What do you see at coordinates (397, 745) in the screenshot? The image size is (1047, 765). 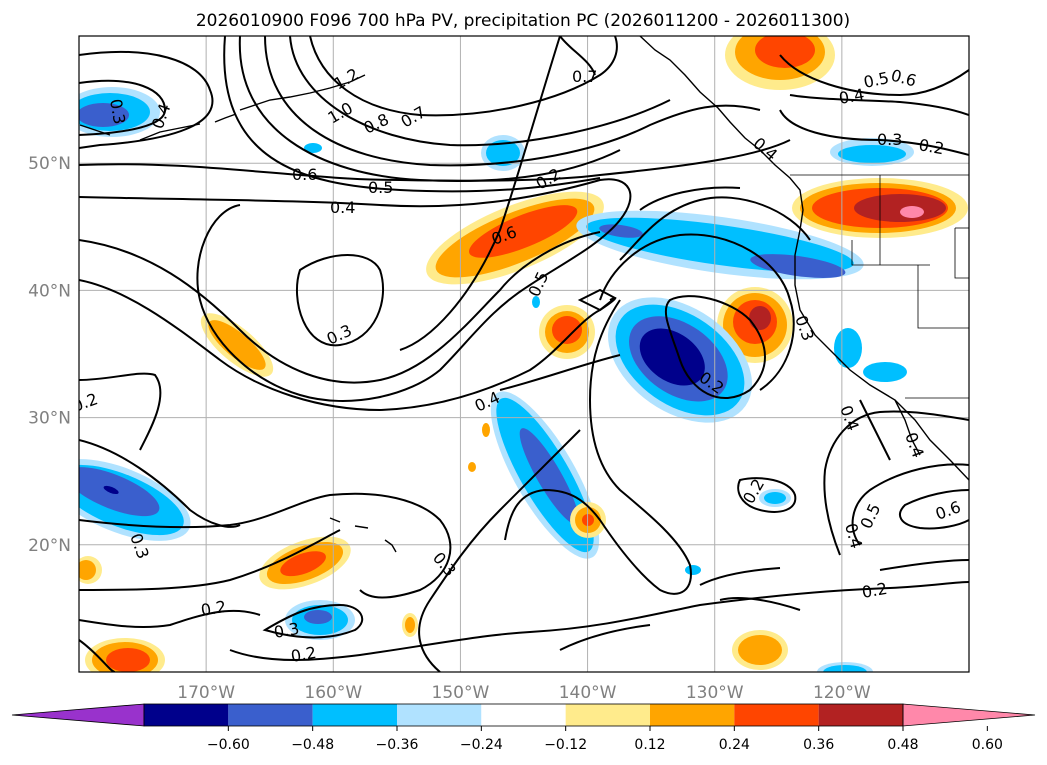 I see `colorbar-tick-label: −0.36` at bounding box center [397, 745].